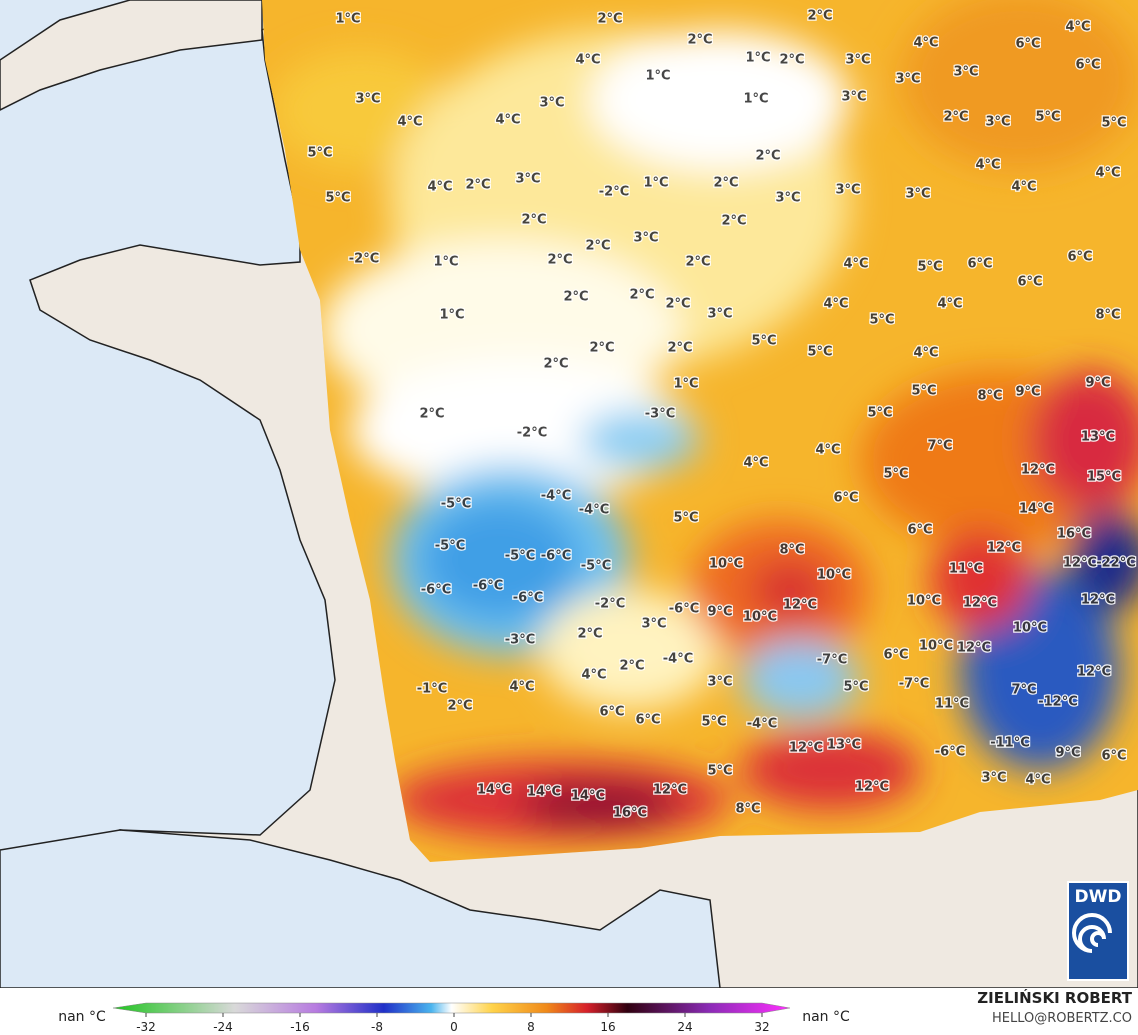 This screenshot has height=1035, width=1138. Describe the element at coordinates (456, 504) in the screenshot. I see `temp-label: -5°C` at that location.